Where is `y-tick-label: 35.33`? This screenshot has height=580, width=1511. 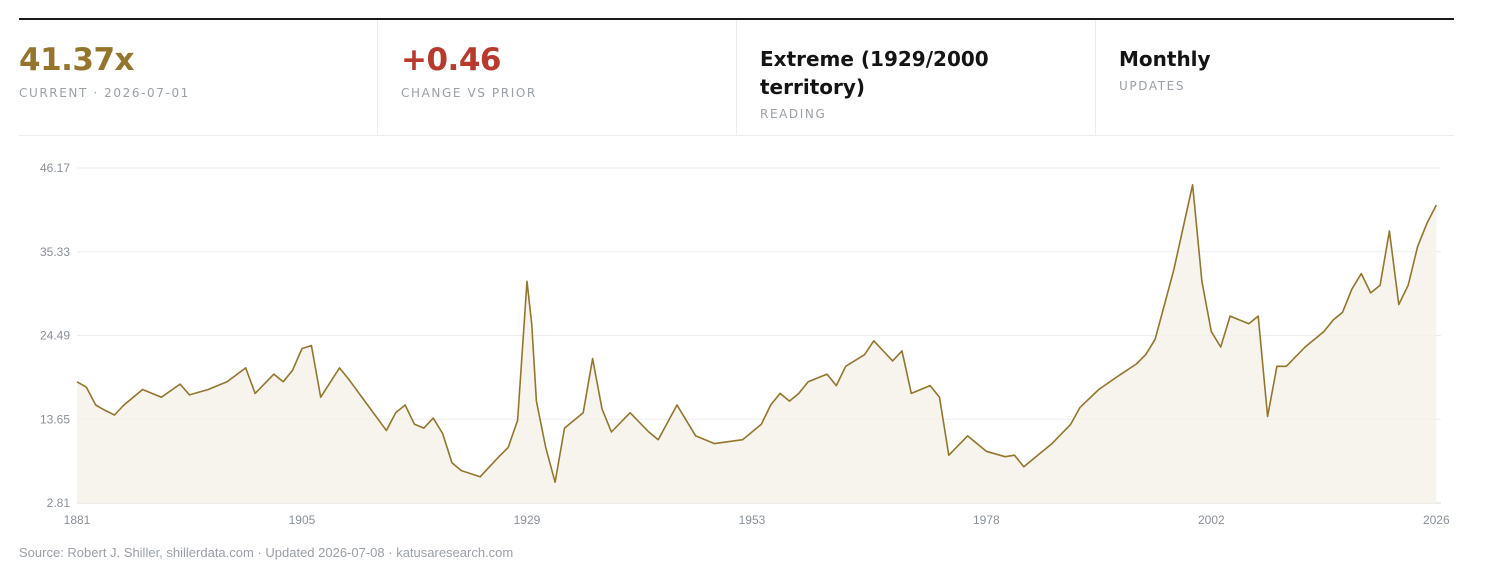
y-tick-label: 35.33 is located at coordinates (55, 252).